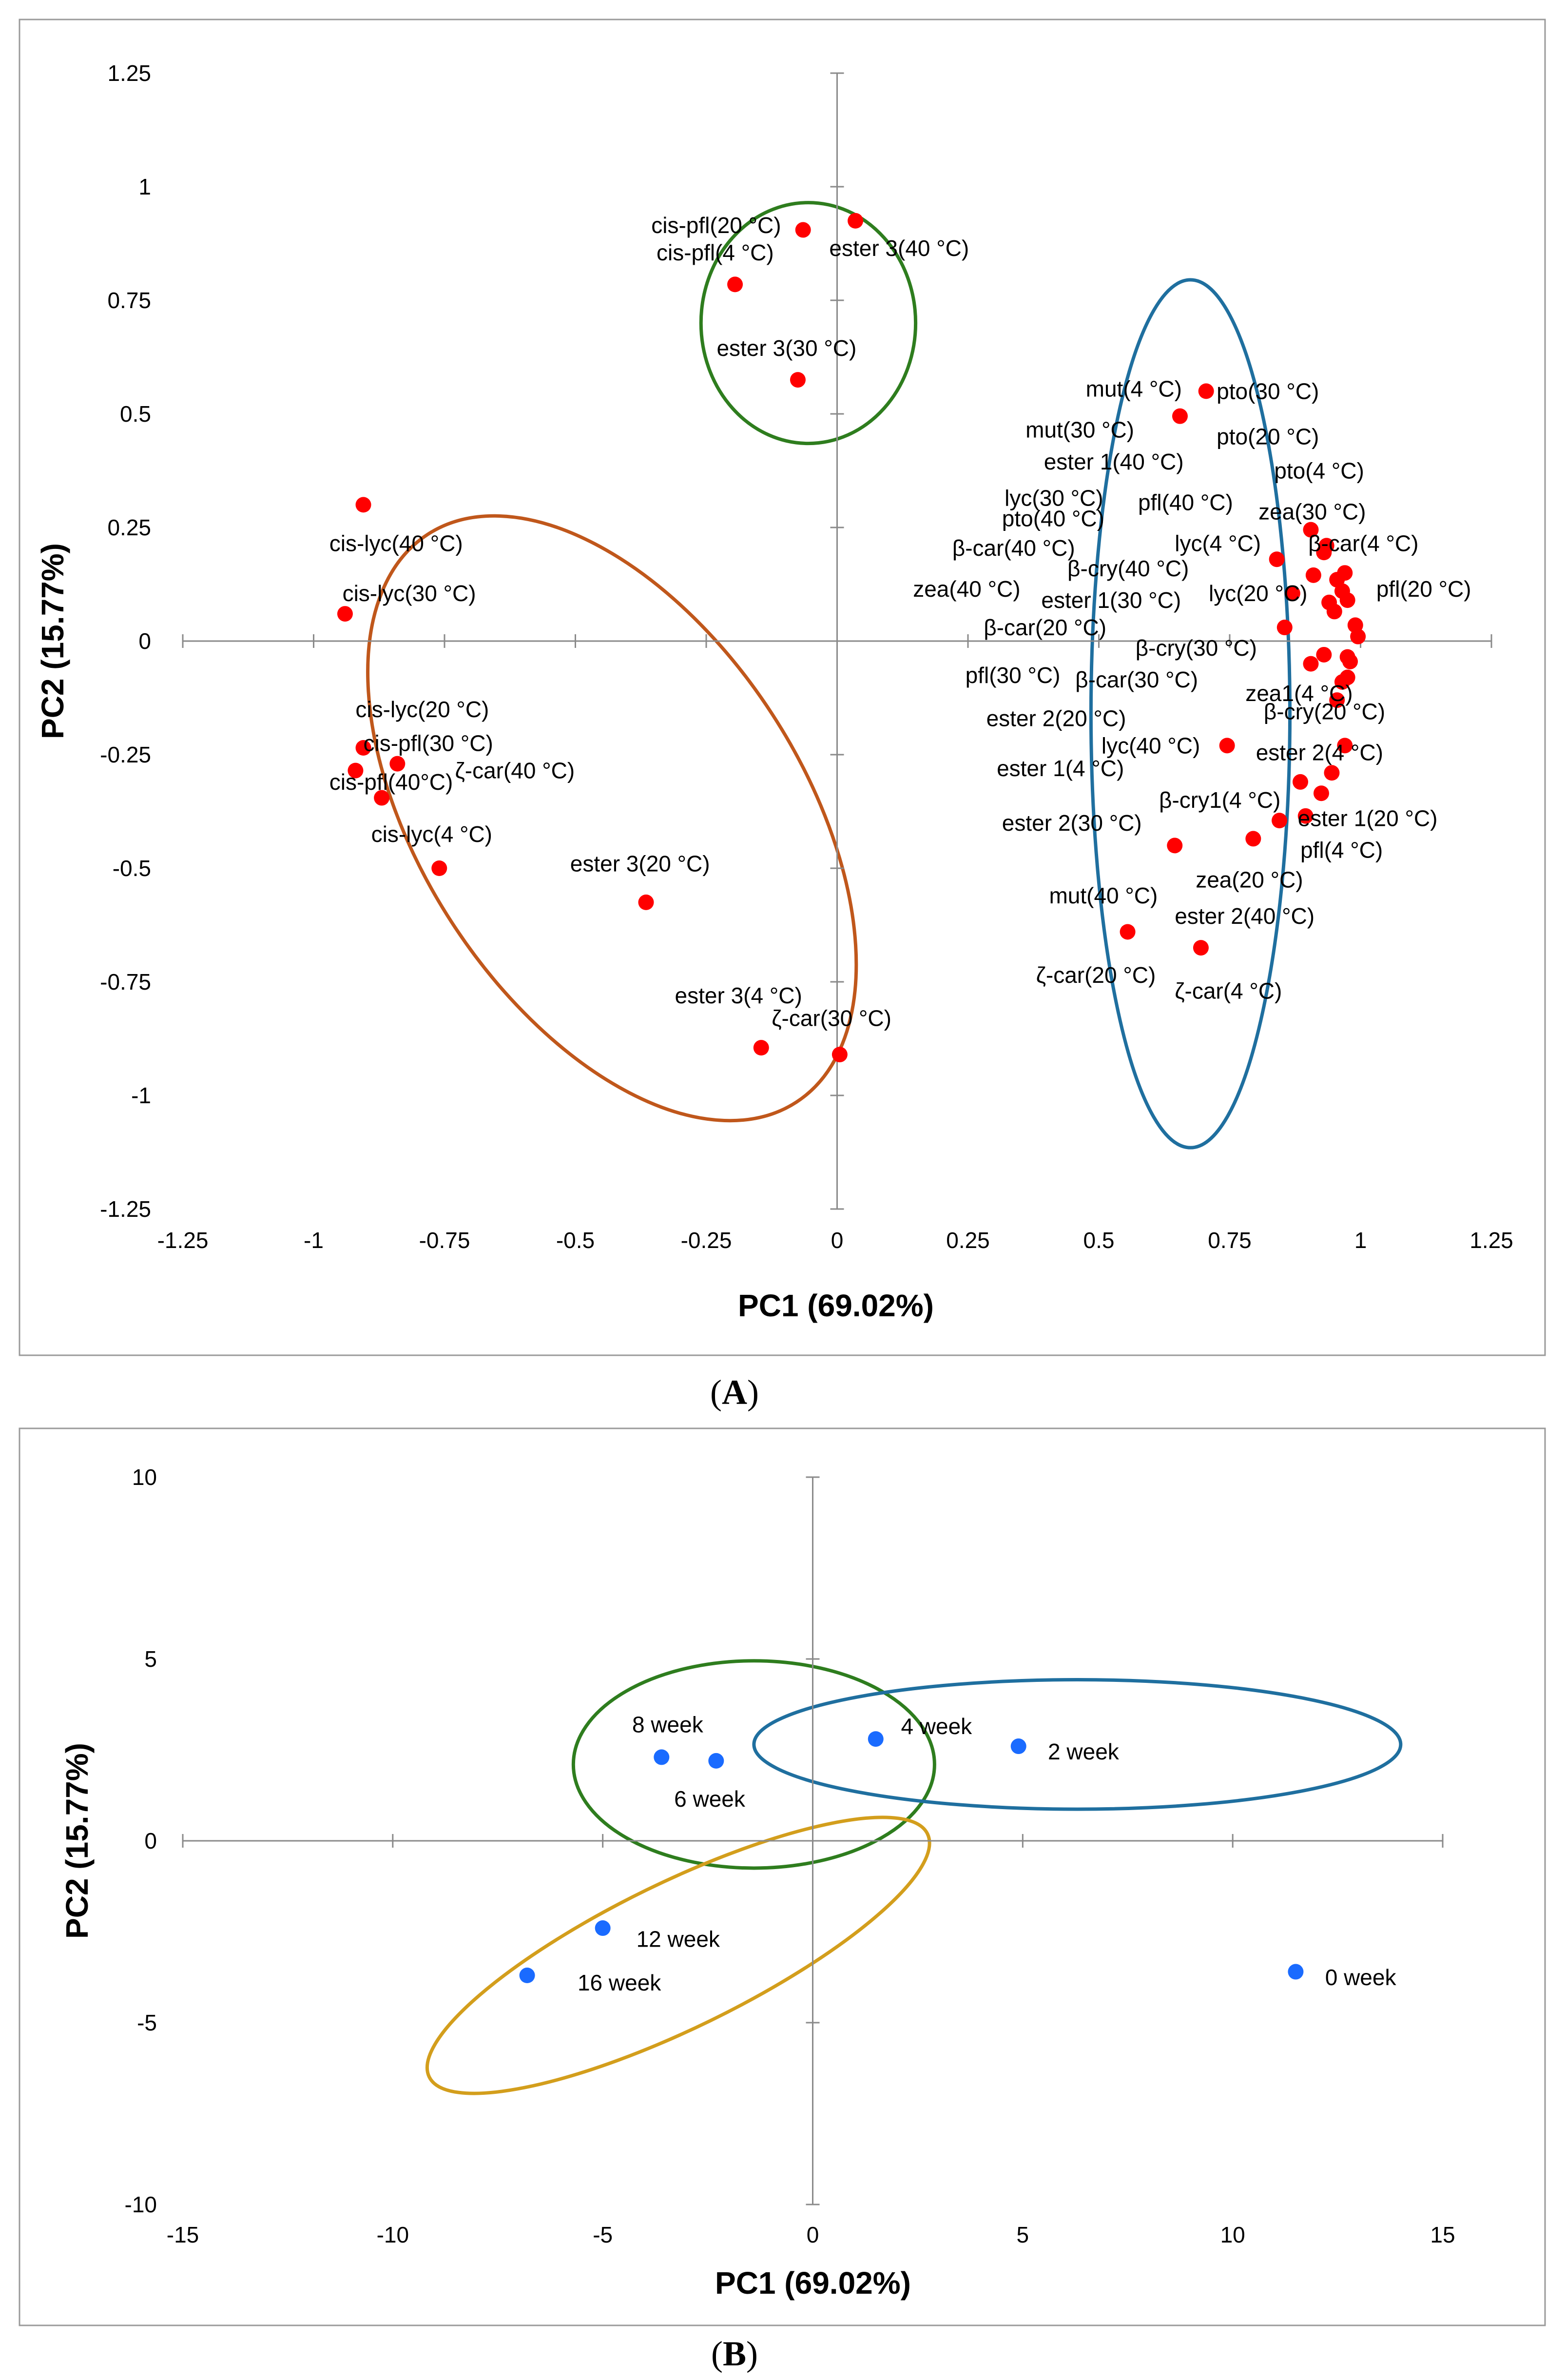 The height and width of the screenshot is (2380, 1566). I want to click on panel-a-y-tick-label: -0.25, so click(126, 754).